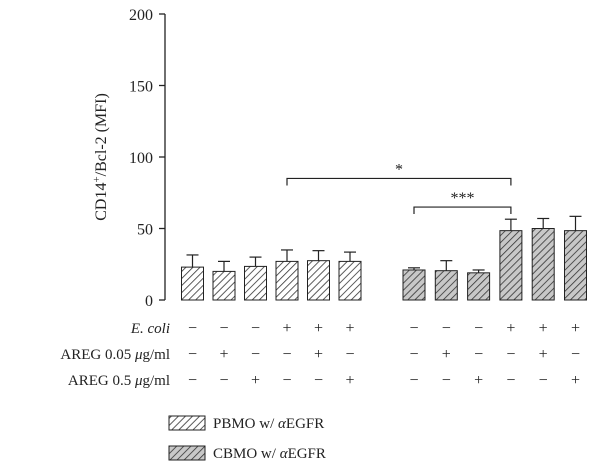  Describe the element at coordinates (187, 423) in the screenshot. I see `legend-swatch-pbmo` at that location.